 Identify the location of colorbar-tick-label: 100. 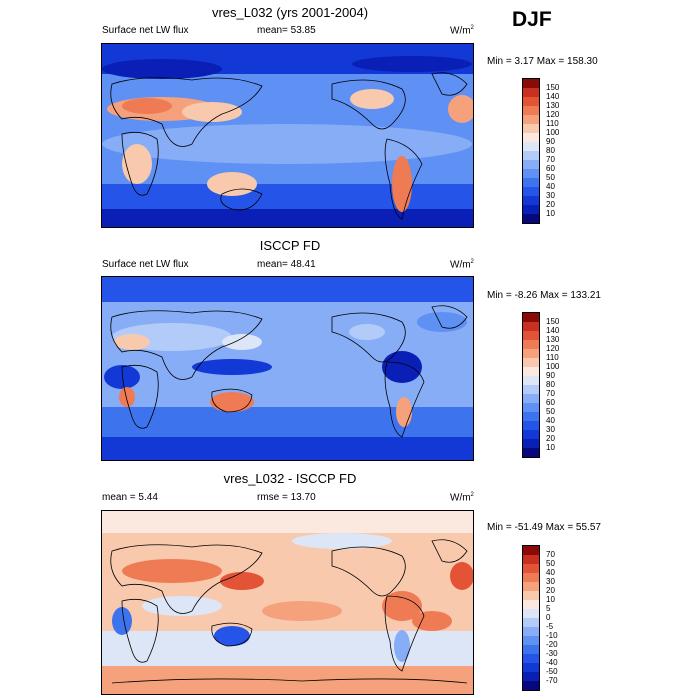
(553, 132).